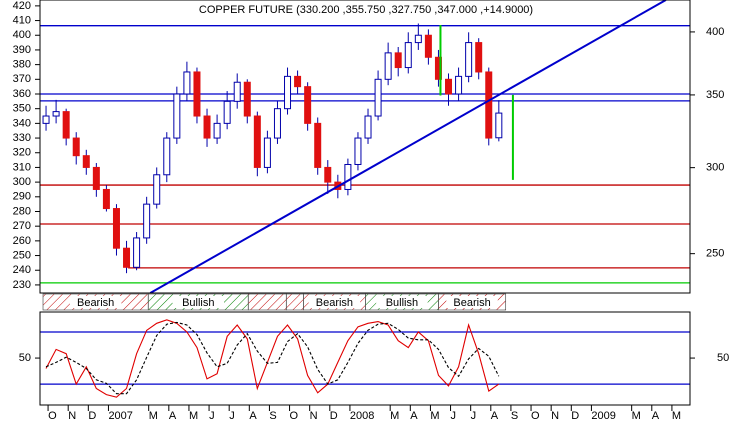 Image resolution: width=732 pixels, height=423 pixels. What do you see at coordinates (715, 254) in the screenshot?
I see `y2-tick-label: 250` at bounding box center [715, 254].